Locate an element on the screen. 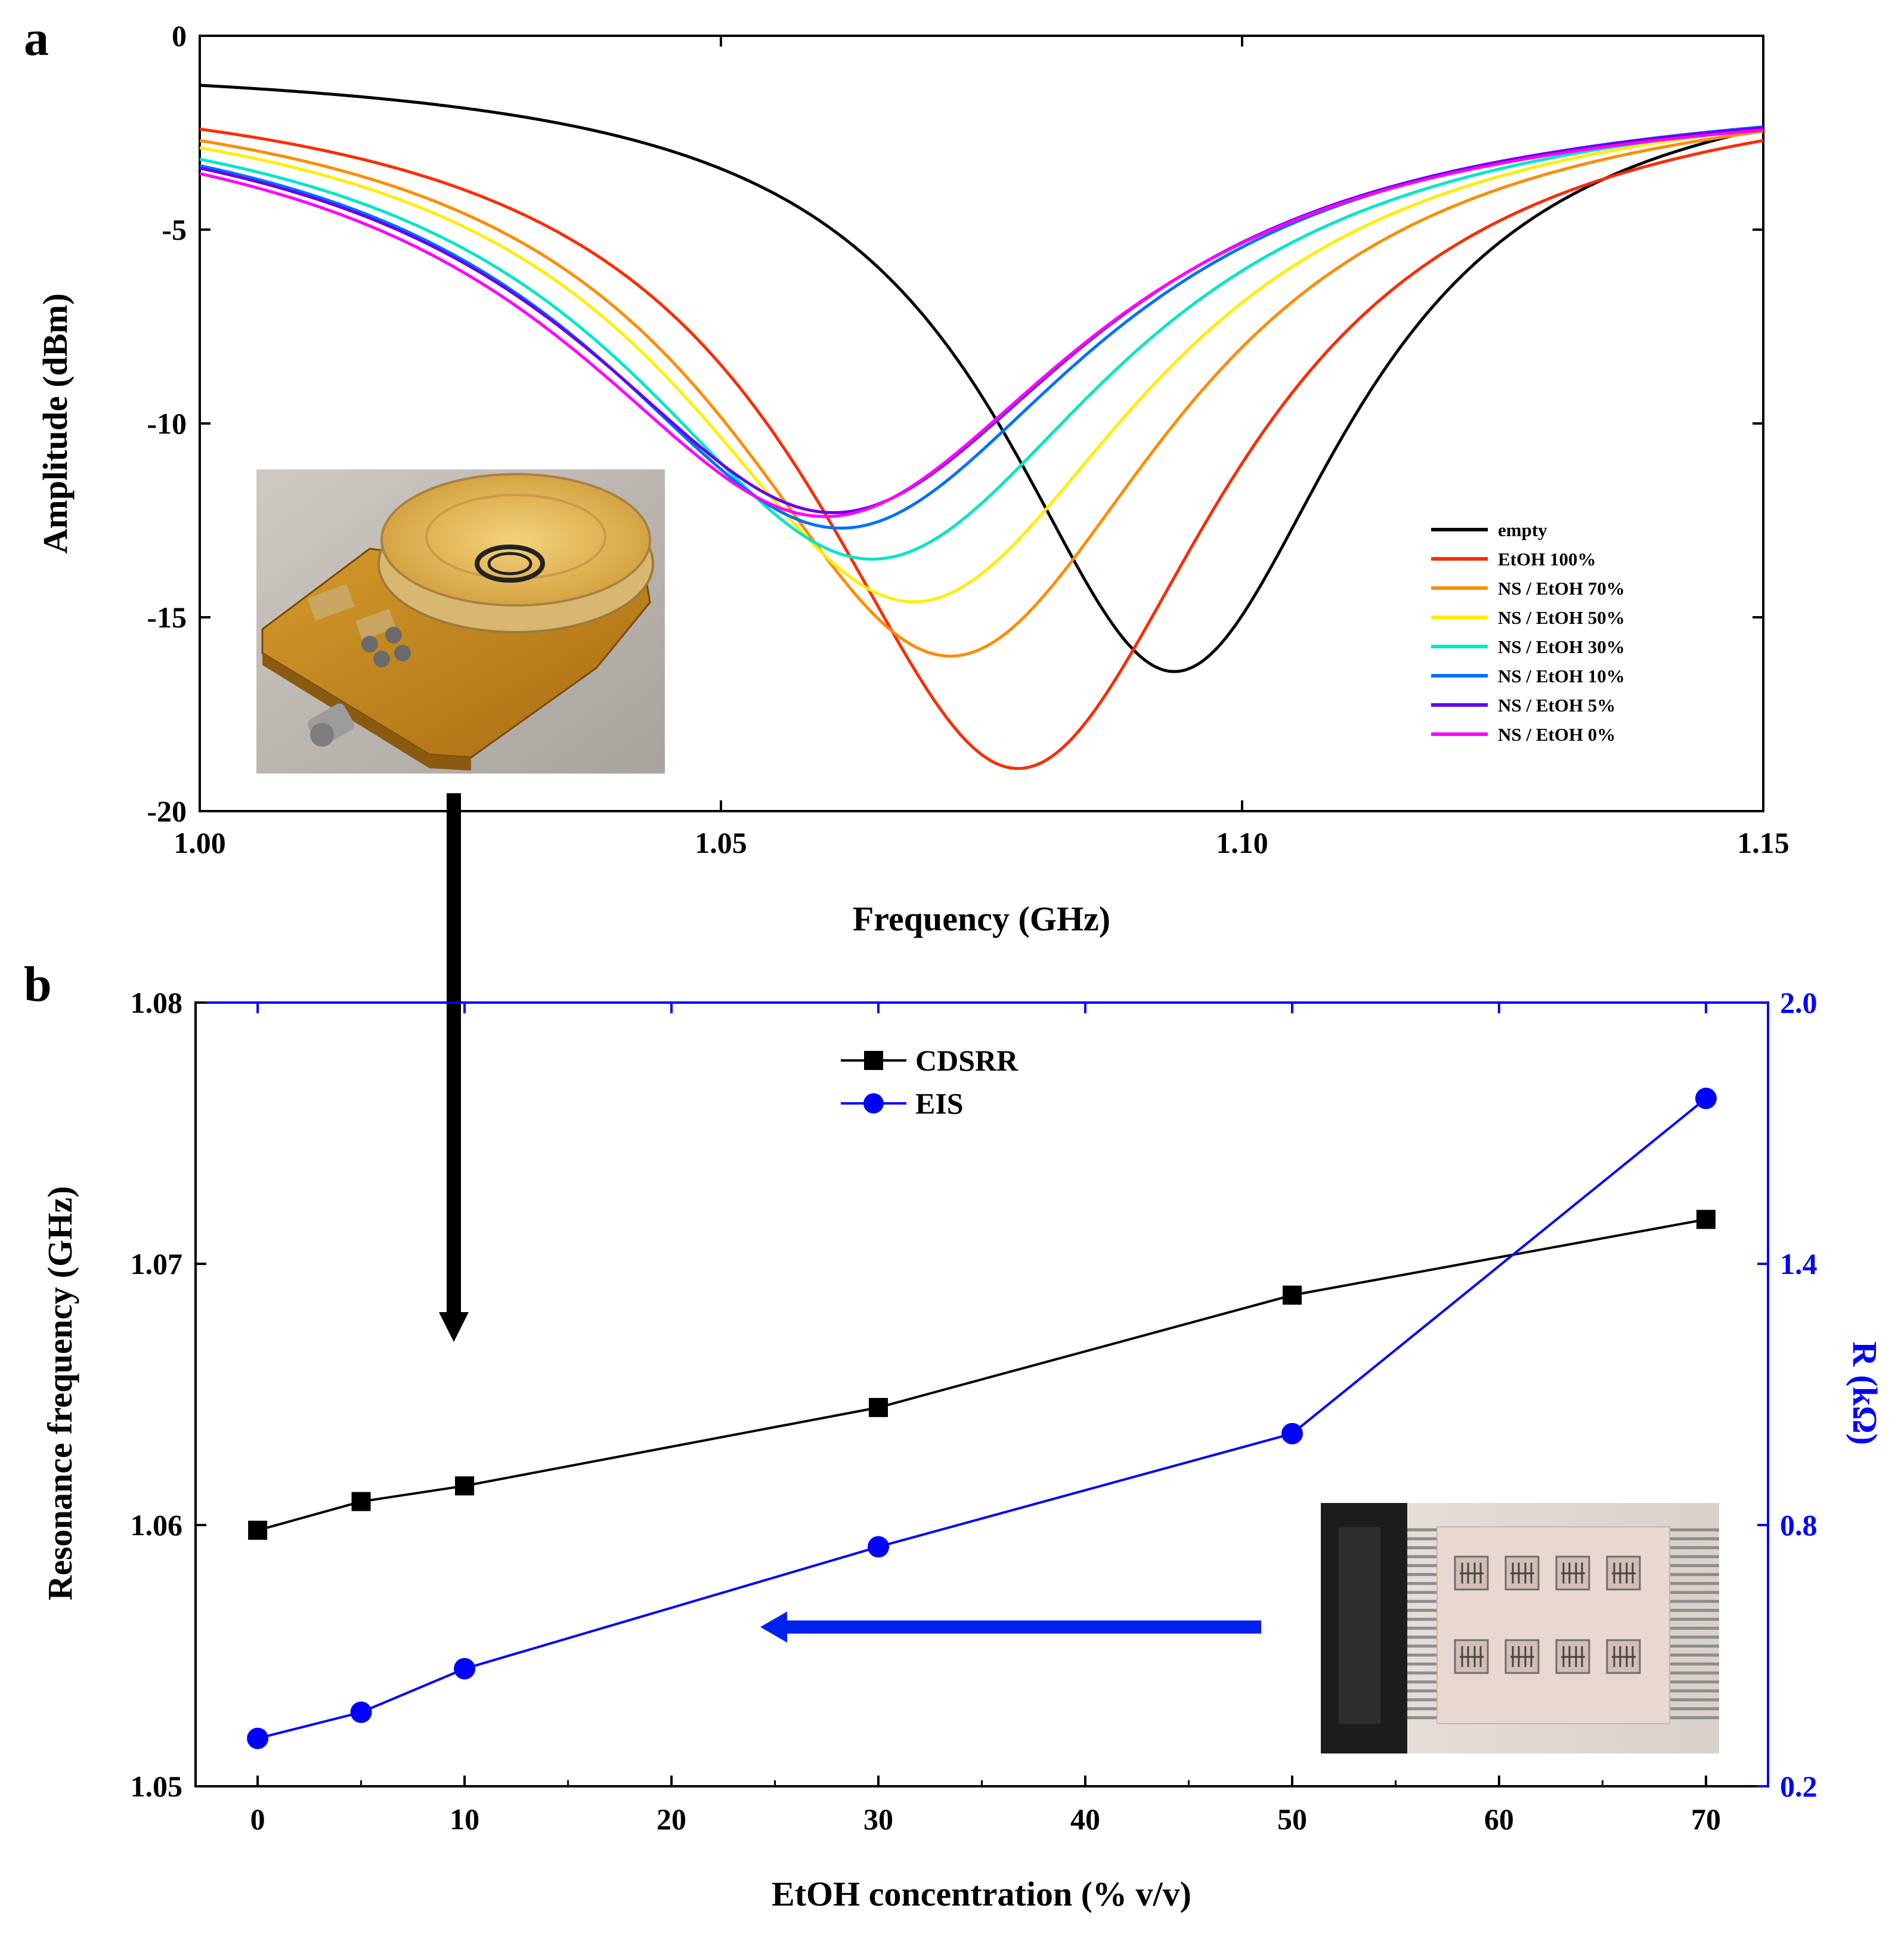 The height and width of the screenshot is (1933, 1904). legend-label: empty is located at coordinates (1522, 529).